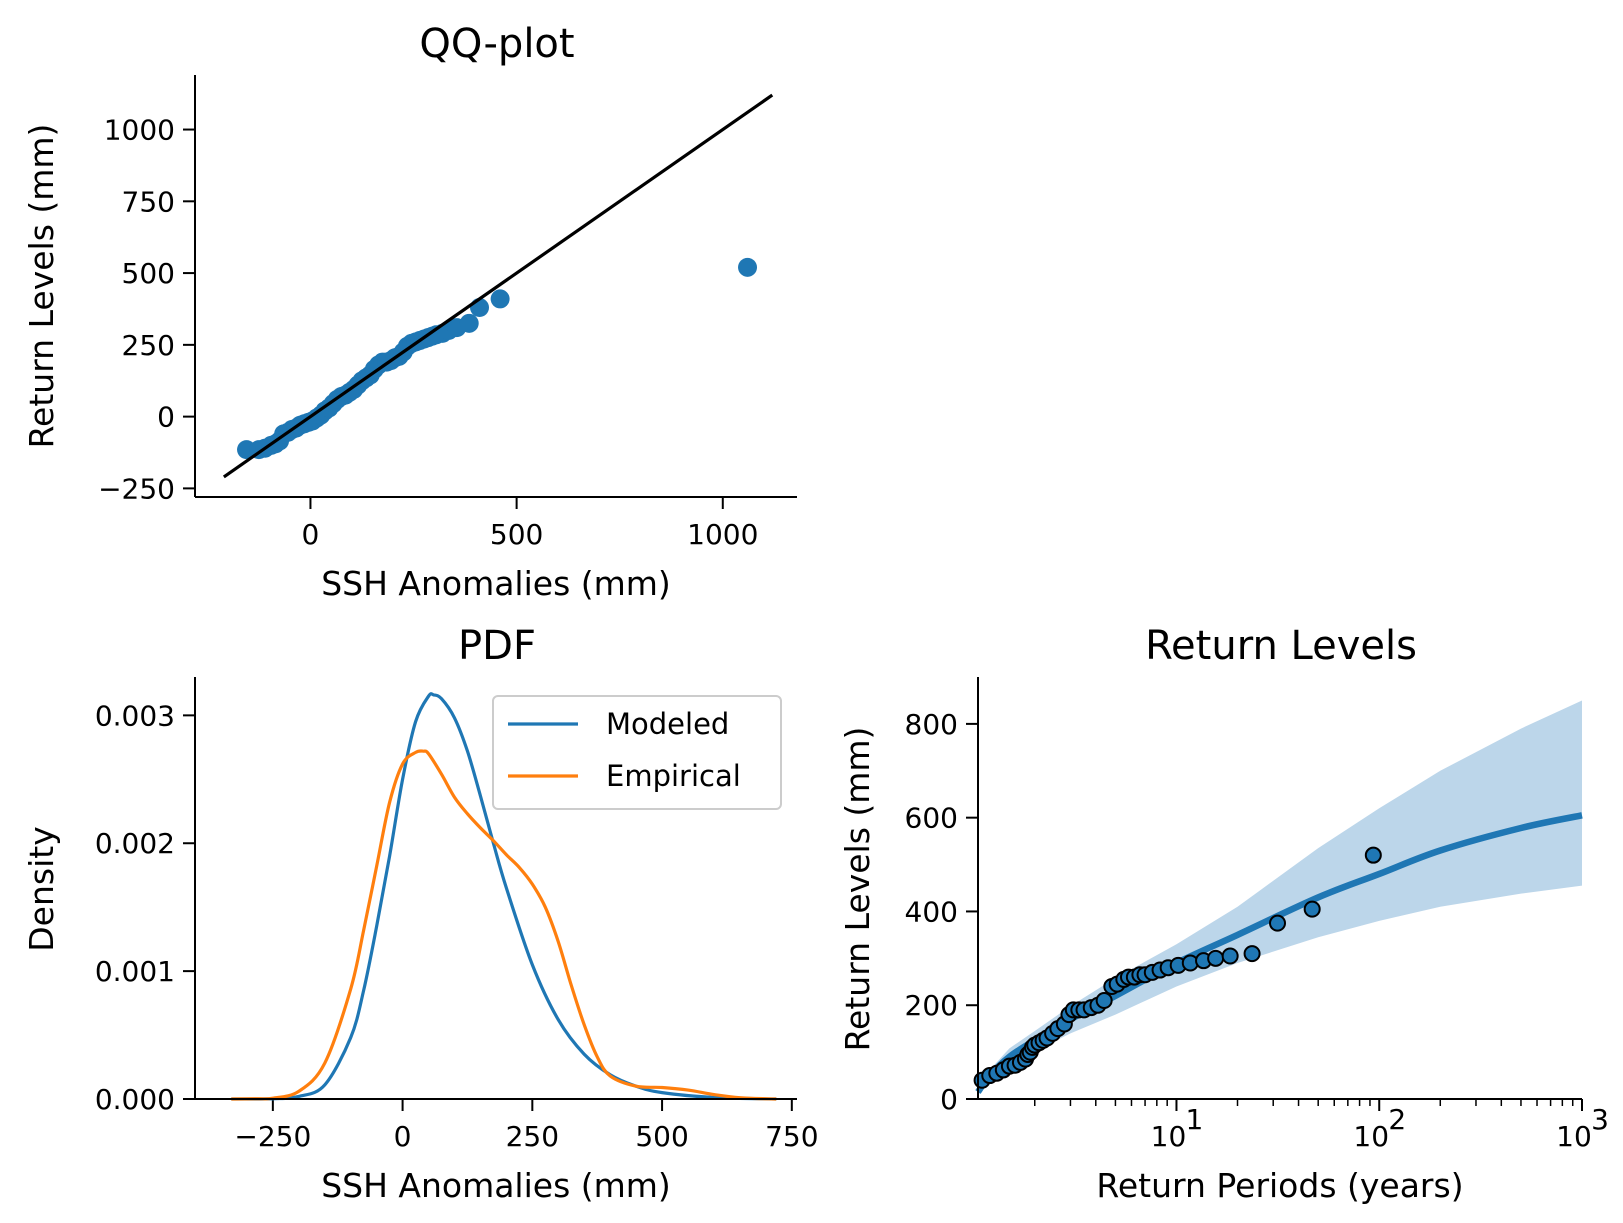  What do you see at coordinates (1600, 1119) in the screenshot?
I see `return-levels-xtick-exponent: 3` at bounding box center [1600, 1119].